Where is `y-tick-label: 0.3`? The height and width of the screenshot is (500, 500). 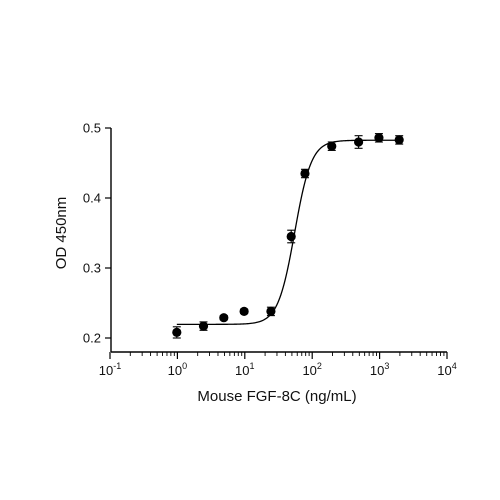
y-tick-label: 0.3 is located at coordinates (92, 268).